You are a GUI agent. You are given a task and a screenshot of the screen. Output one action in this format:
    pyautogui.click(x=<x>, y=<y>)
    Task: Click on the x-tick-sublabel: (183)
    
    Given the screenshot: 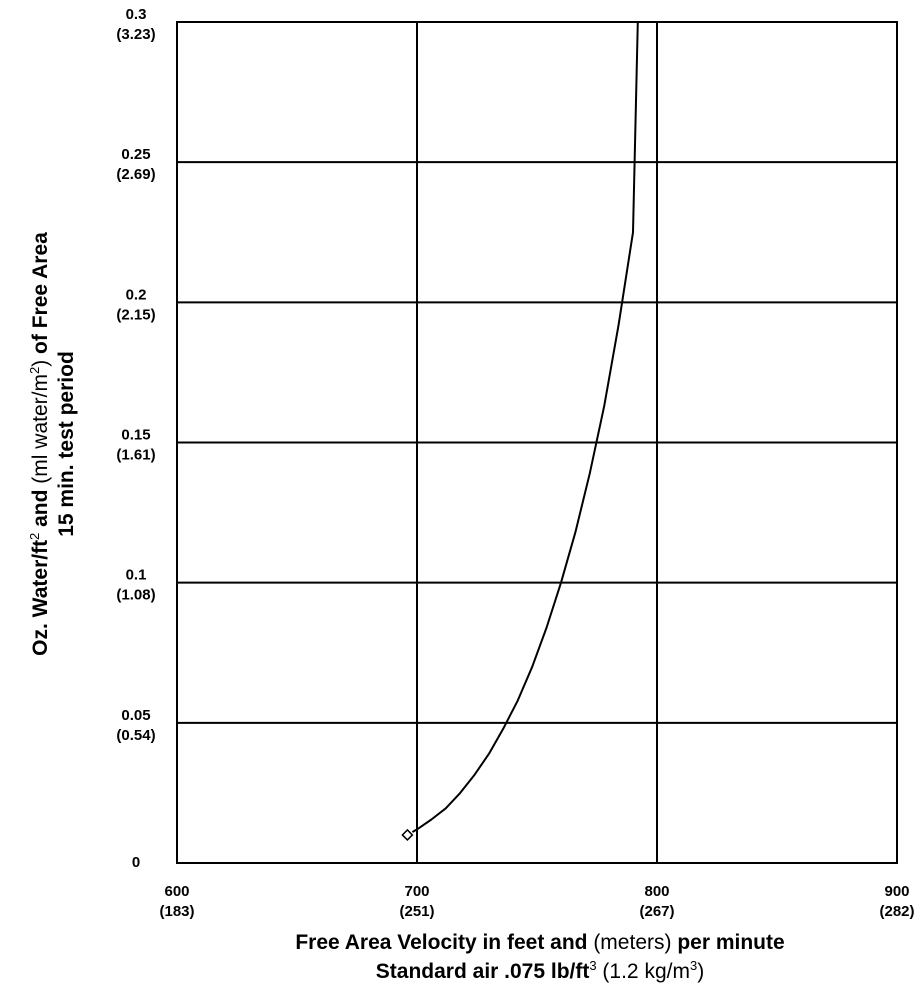 What is the action you would take?
    pyautogui.click(x=176, y=911)
    